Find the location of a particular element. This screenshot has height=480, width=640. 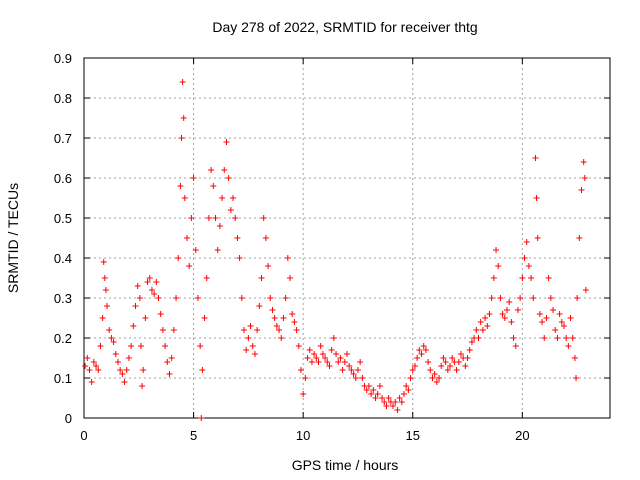

y-tick-label: 0.9 is located at coordinates (63, 58).